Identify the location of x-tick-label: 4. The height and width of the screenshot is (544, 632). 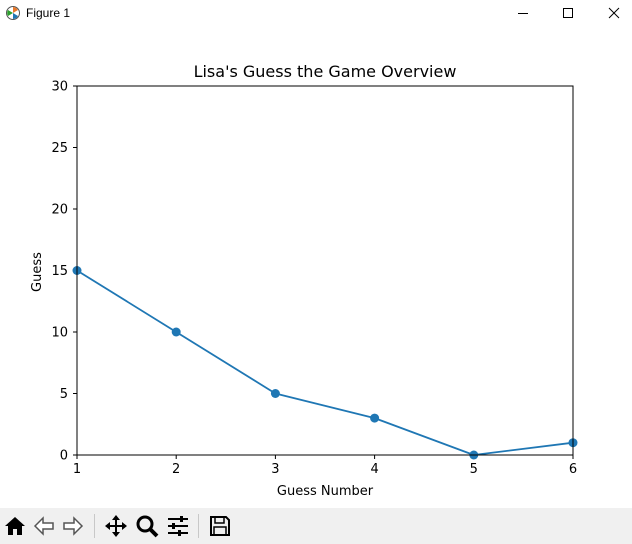
(374, 469).